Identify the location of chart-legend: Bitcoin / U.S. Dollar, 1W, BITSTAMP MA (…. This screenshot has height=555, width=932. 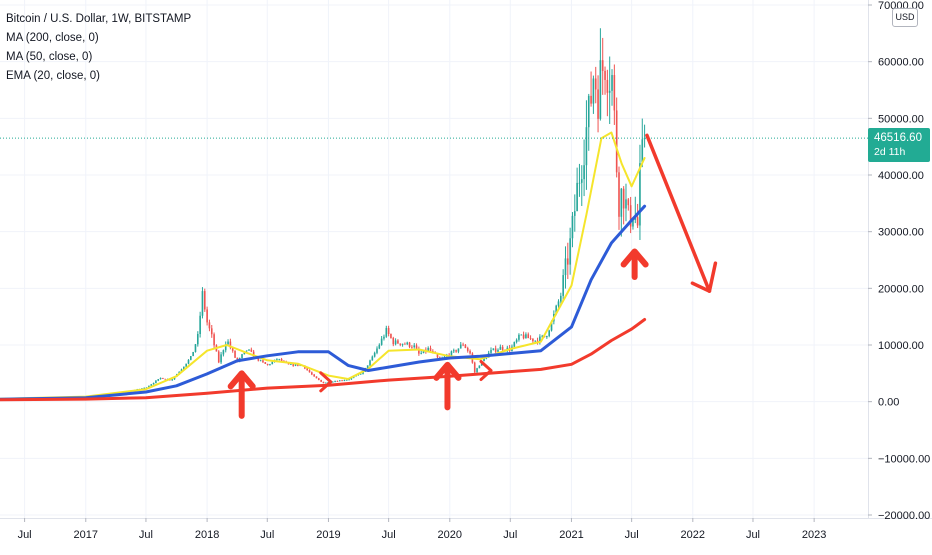
(98, 48).